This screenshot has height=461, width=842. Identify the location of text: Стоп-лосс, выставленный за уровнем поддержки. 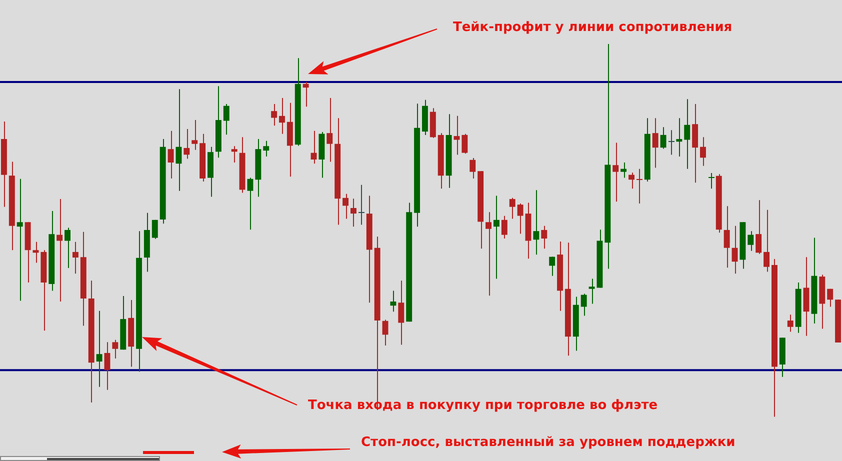
(548, 442).